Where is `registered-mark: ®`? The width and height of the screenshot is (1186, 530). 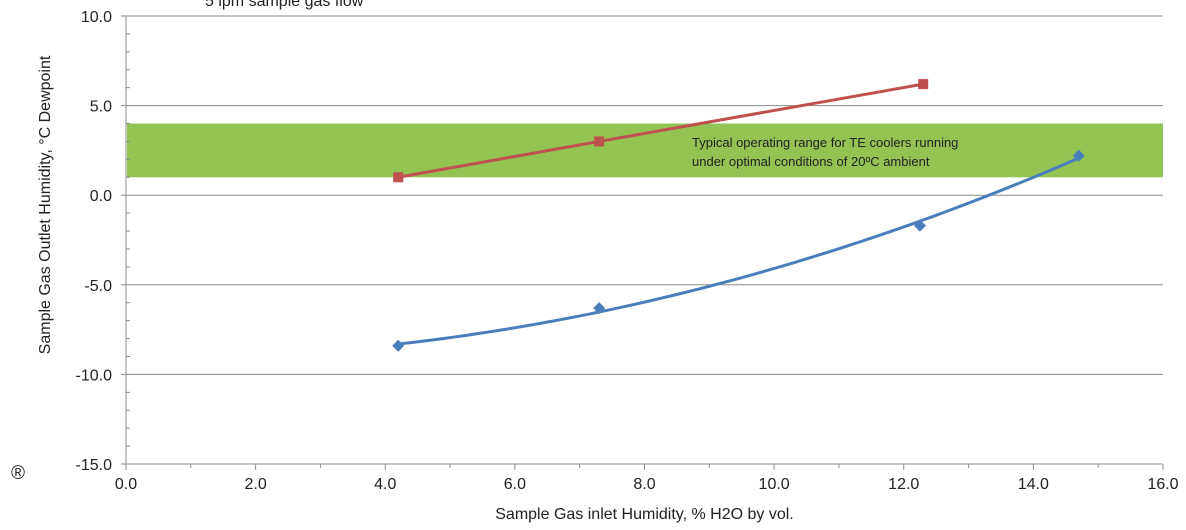 registered-mark: ® is located at coordinates (18, 473).